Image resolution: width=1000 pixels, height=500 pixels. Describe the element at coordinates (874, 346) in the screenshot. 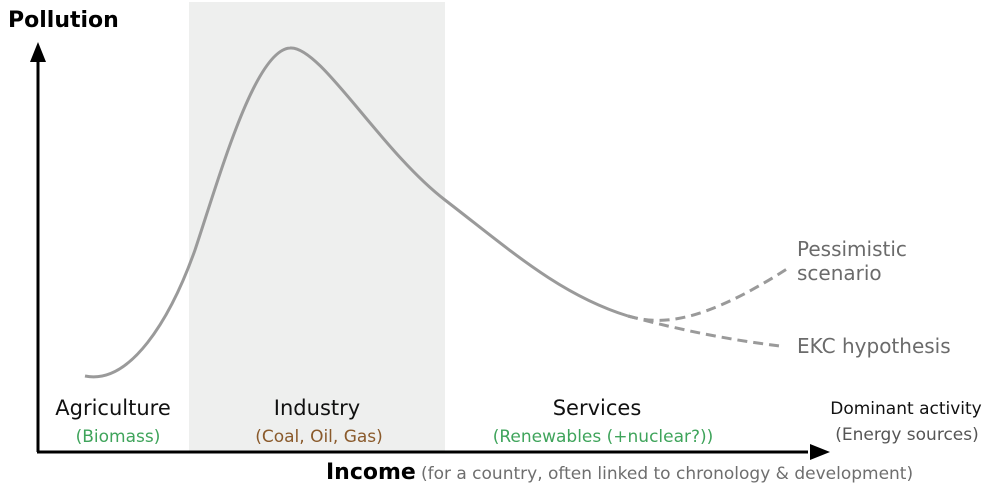

I see `ekc-hypothesis-label: EKC hypothesis` at that location.